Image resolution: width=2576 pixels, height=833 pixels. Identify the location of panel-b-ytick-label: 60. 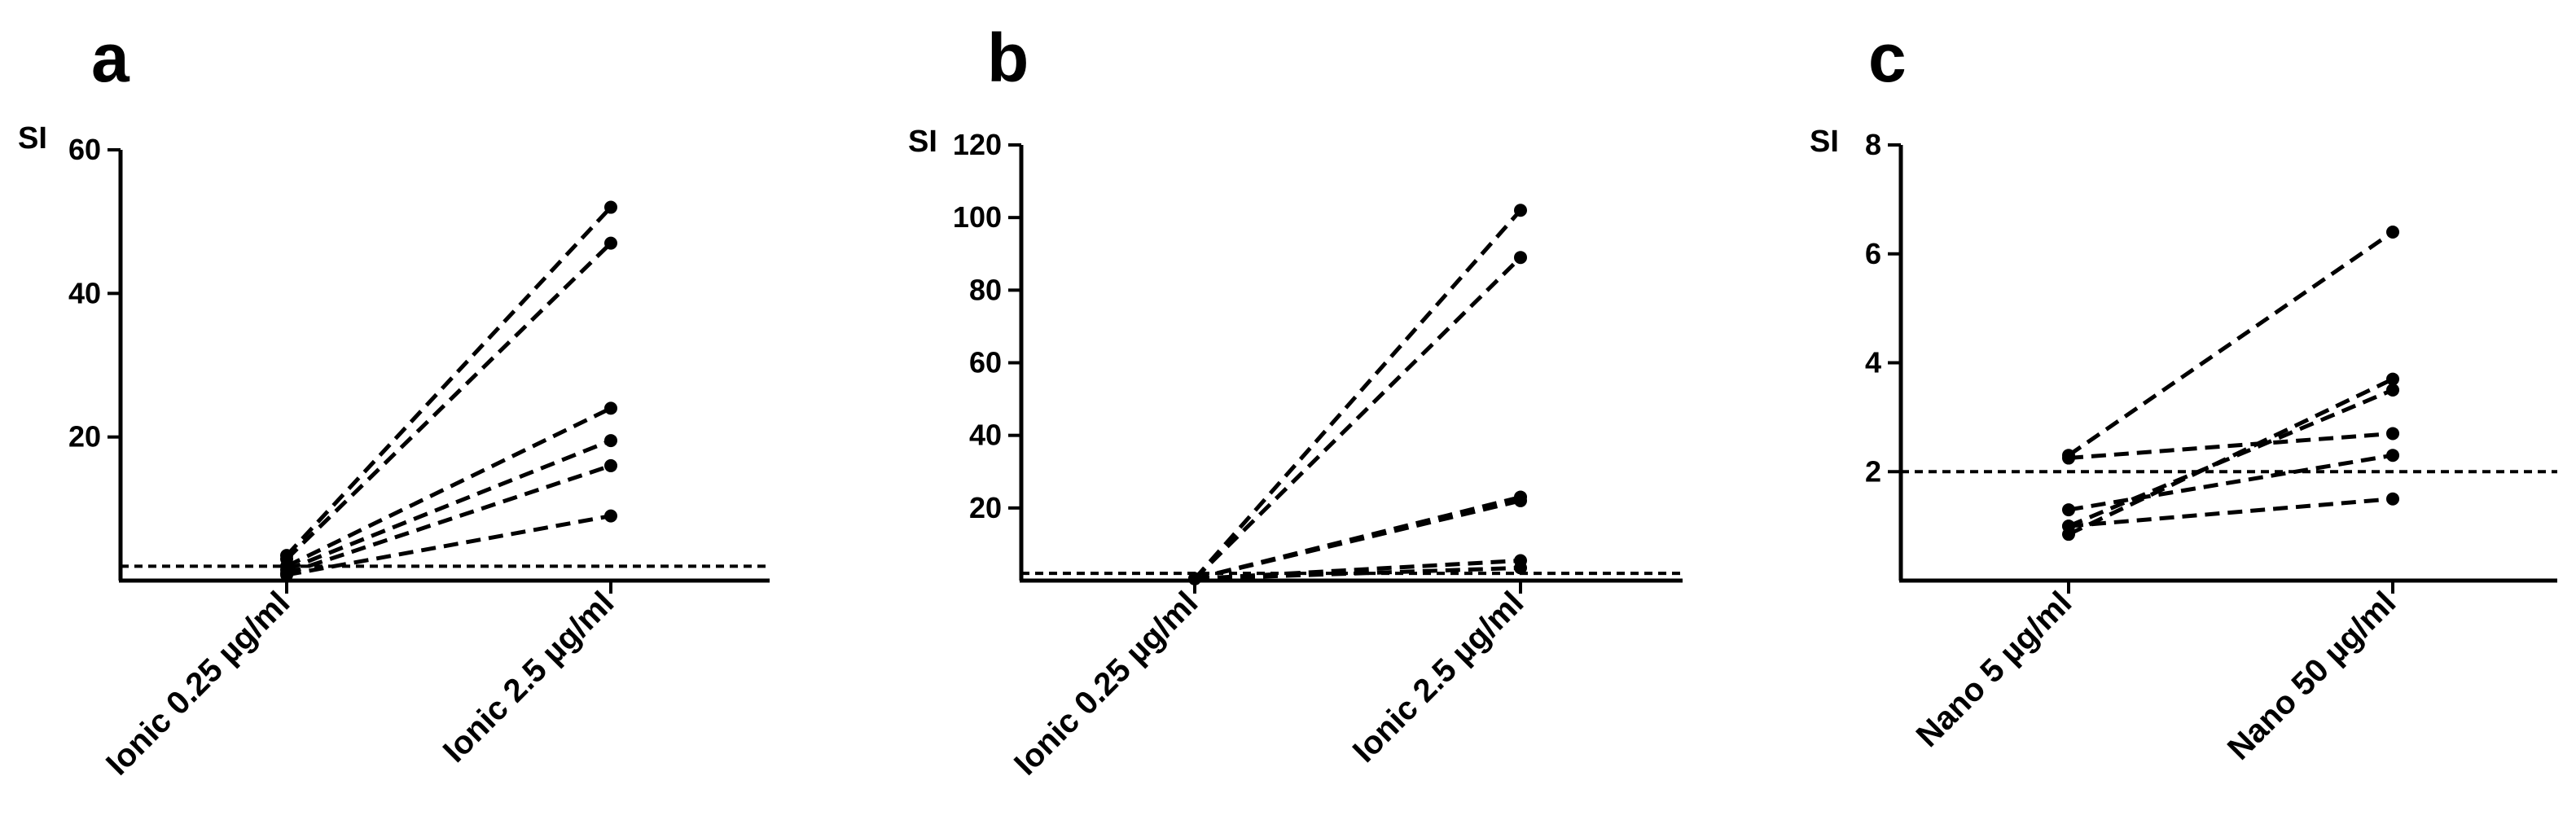
(985, 363).